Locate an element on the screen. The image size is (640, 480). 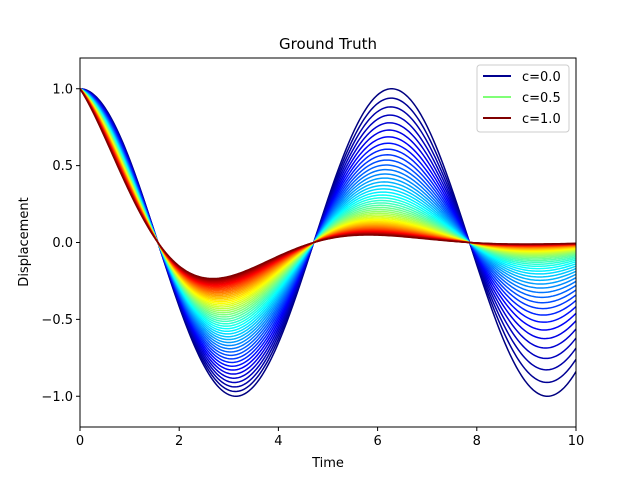
x-axis-ticks: 0 2 4 6 8 10 is located at coordinates (330, 438).